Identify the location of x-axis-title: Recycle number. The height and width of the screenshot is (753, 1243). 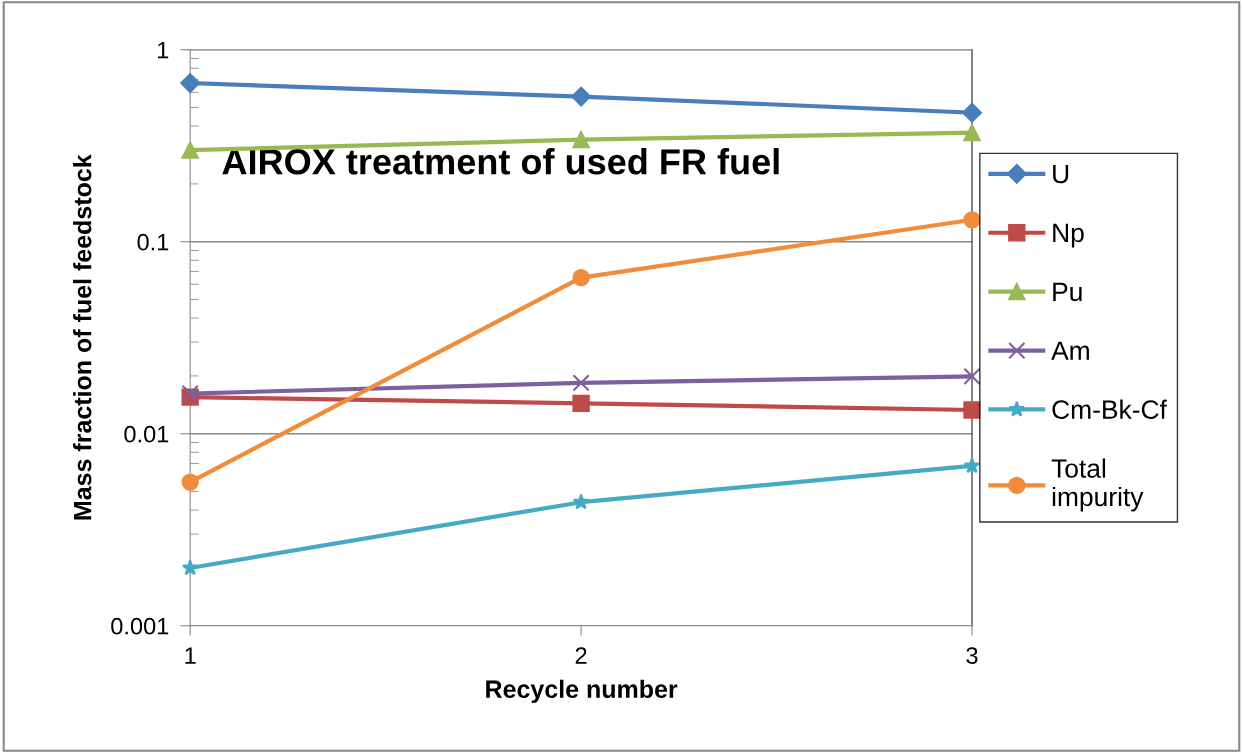
(582, 691).